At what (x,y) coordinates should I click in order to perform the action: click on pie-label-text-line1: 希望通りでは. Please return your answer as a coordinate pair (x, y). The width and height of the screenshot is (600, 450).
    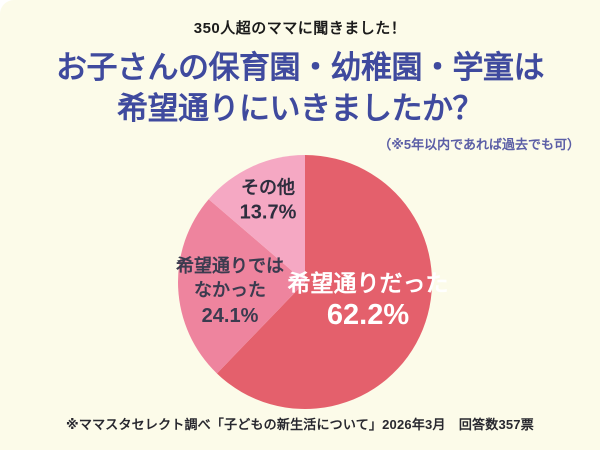
    Looking at the image, I should click on (230, 266).